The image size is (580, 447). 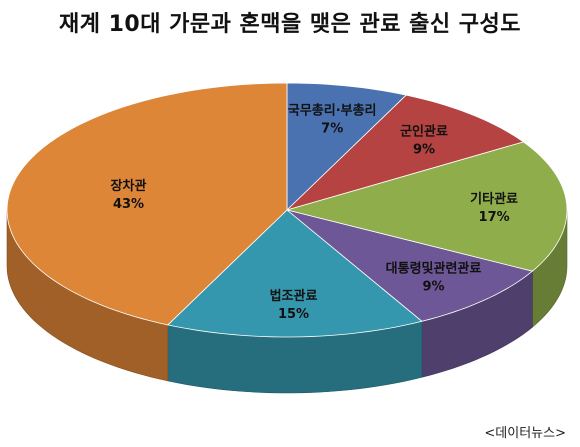 What do you see at coordinates (293, 314) in the screenshot?
I see `slice-value-4: 15%` at bounding box center [293, 314].